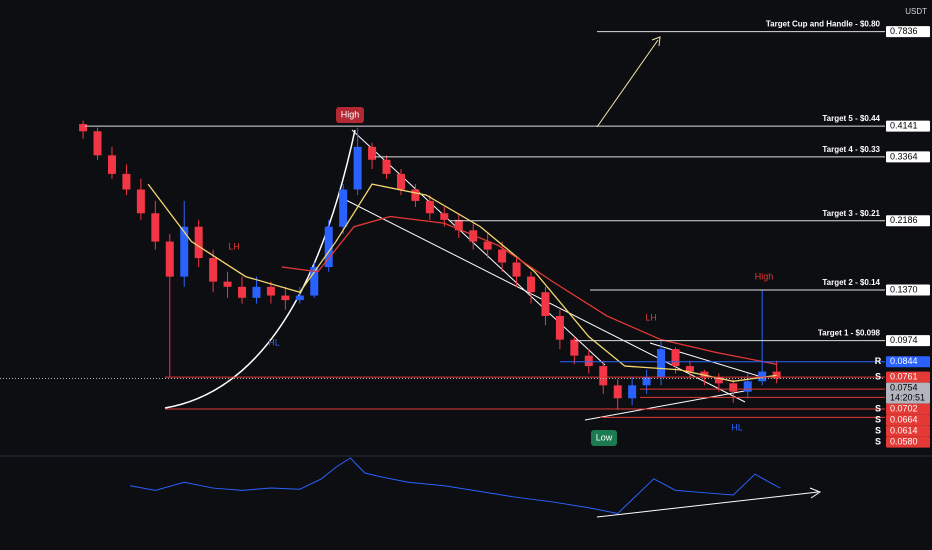 Image resolution: width=932 pixels, height=550 pixels. What do you see at coordinates (260, 269) in the screenshot?
I see `cup-curve` at bounding box center [260, 269].